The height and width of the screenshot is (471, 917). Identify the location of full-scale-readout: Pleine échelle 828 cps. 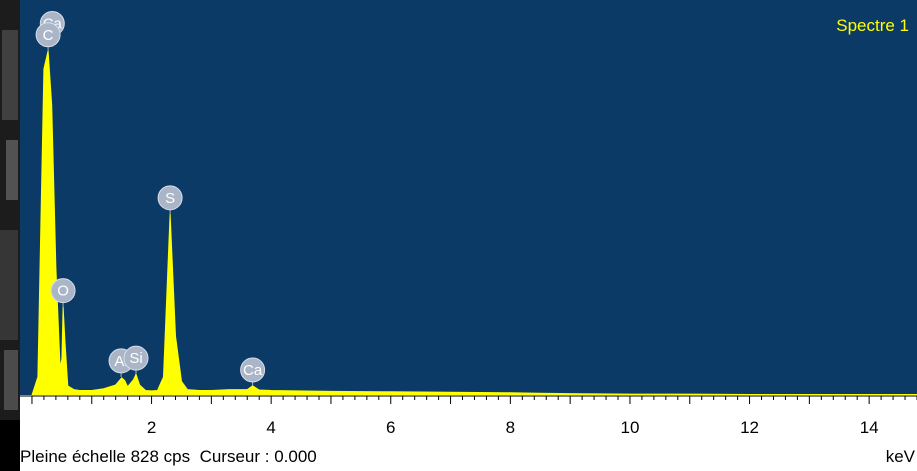
(105, 456).